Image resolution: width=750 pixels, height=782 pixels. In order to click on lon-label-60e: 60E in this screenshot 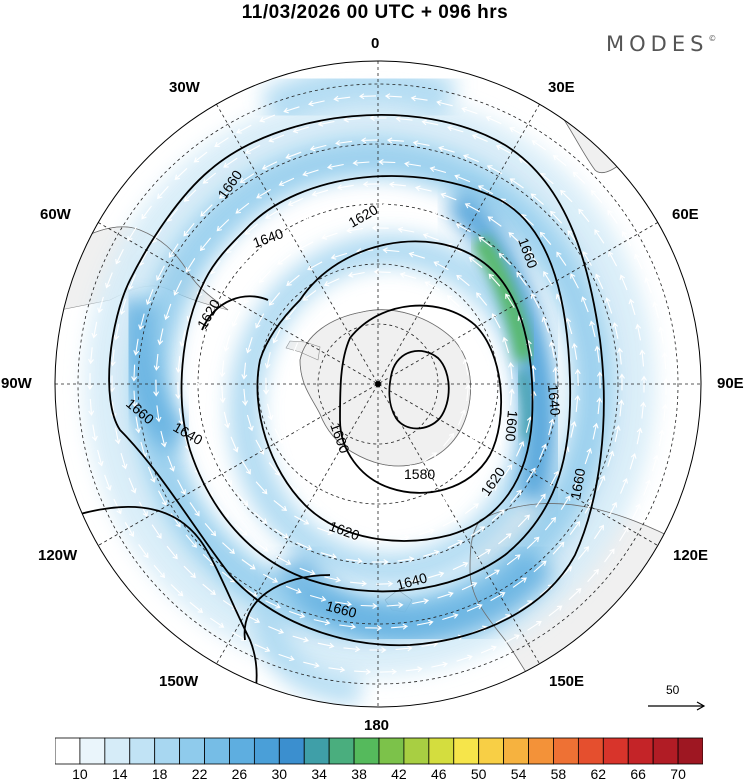, I will do `click(685, 214)`.